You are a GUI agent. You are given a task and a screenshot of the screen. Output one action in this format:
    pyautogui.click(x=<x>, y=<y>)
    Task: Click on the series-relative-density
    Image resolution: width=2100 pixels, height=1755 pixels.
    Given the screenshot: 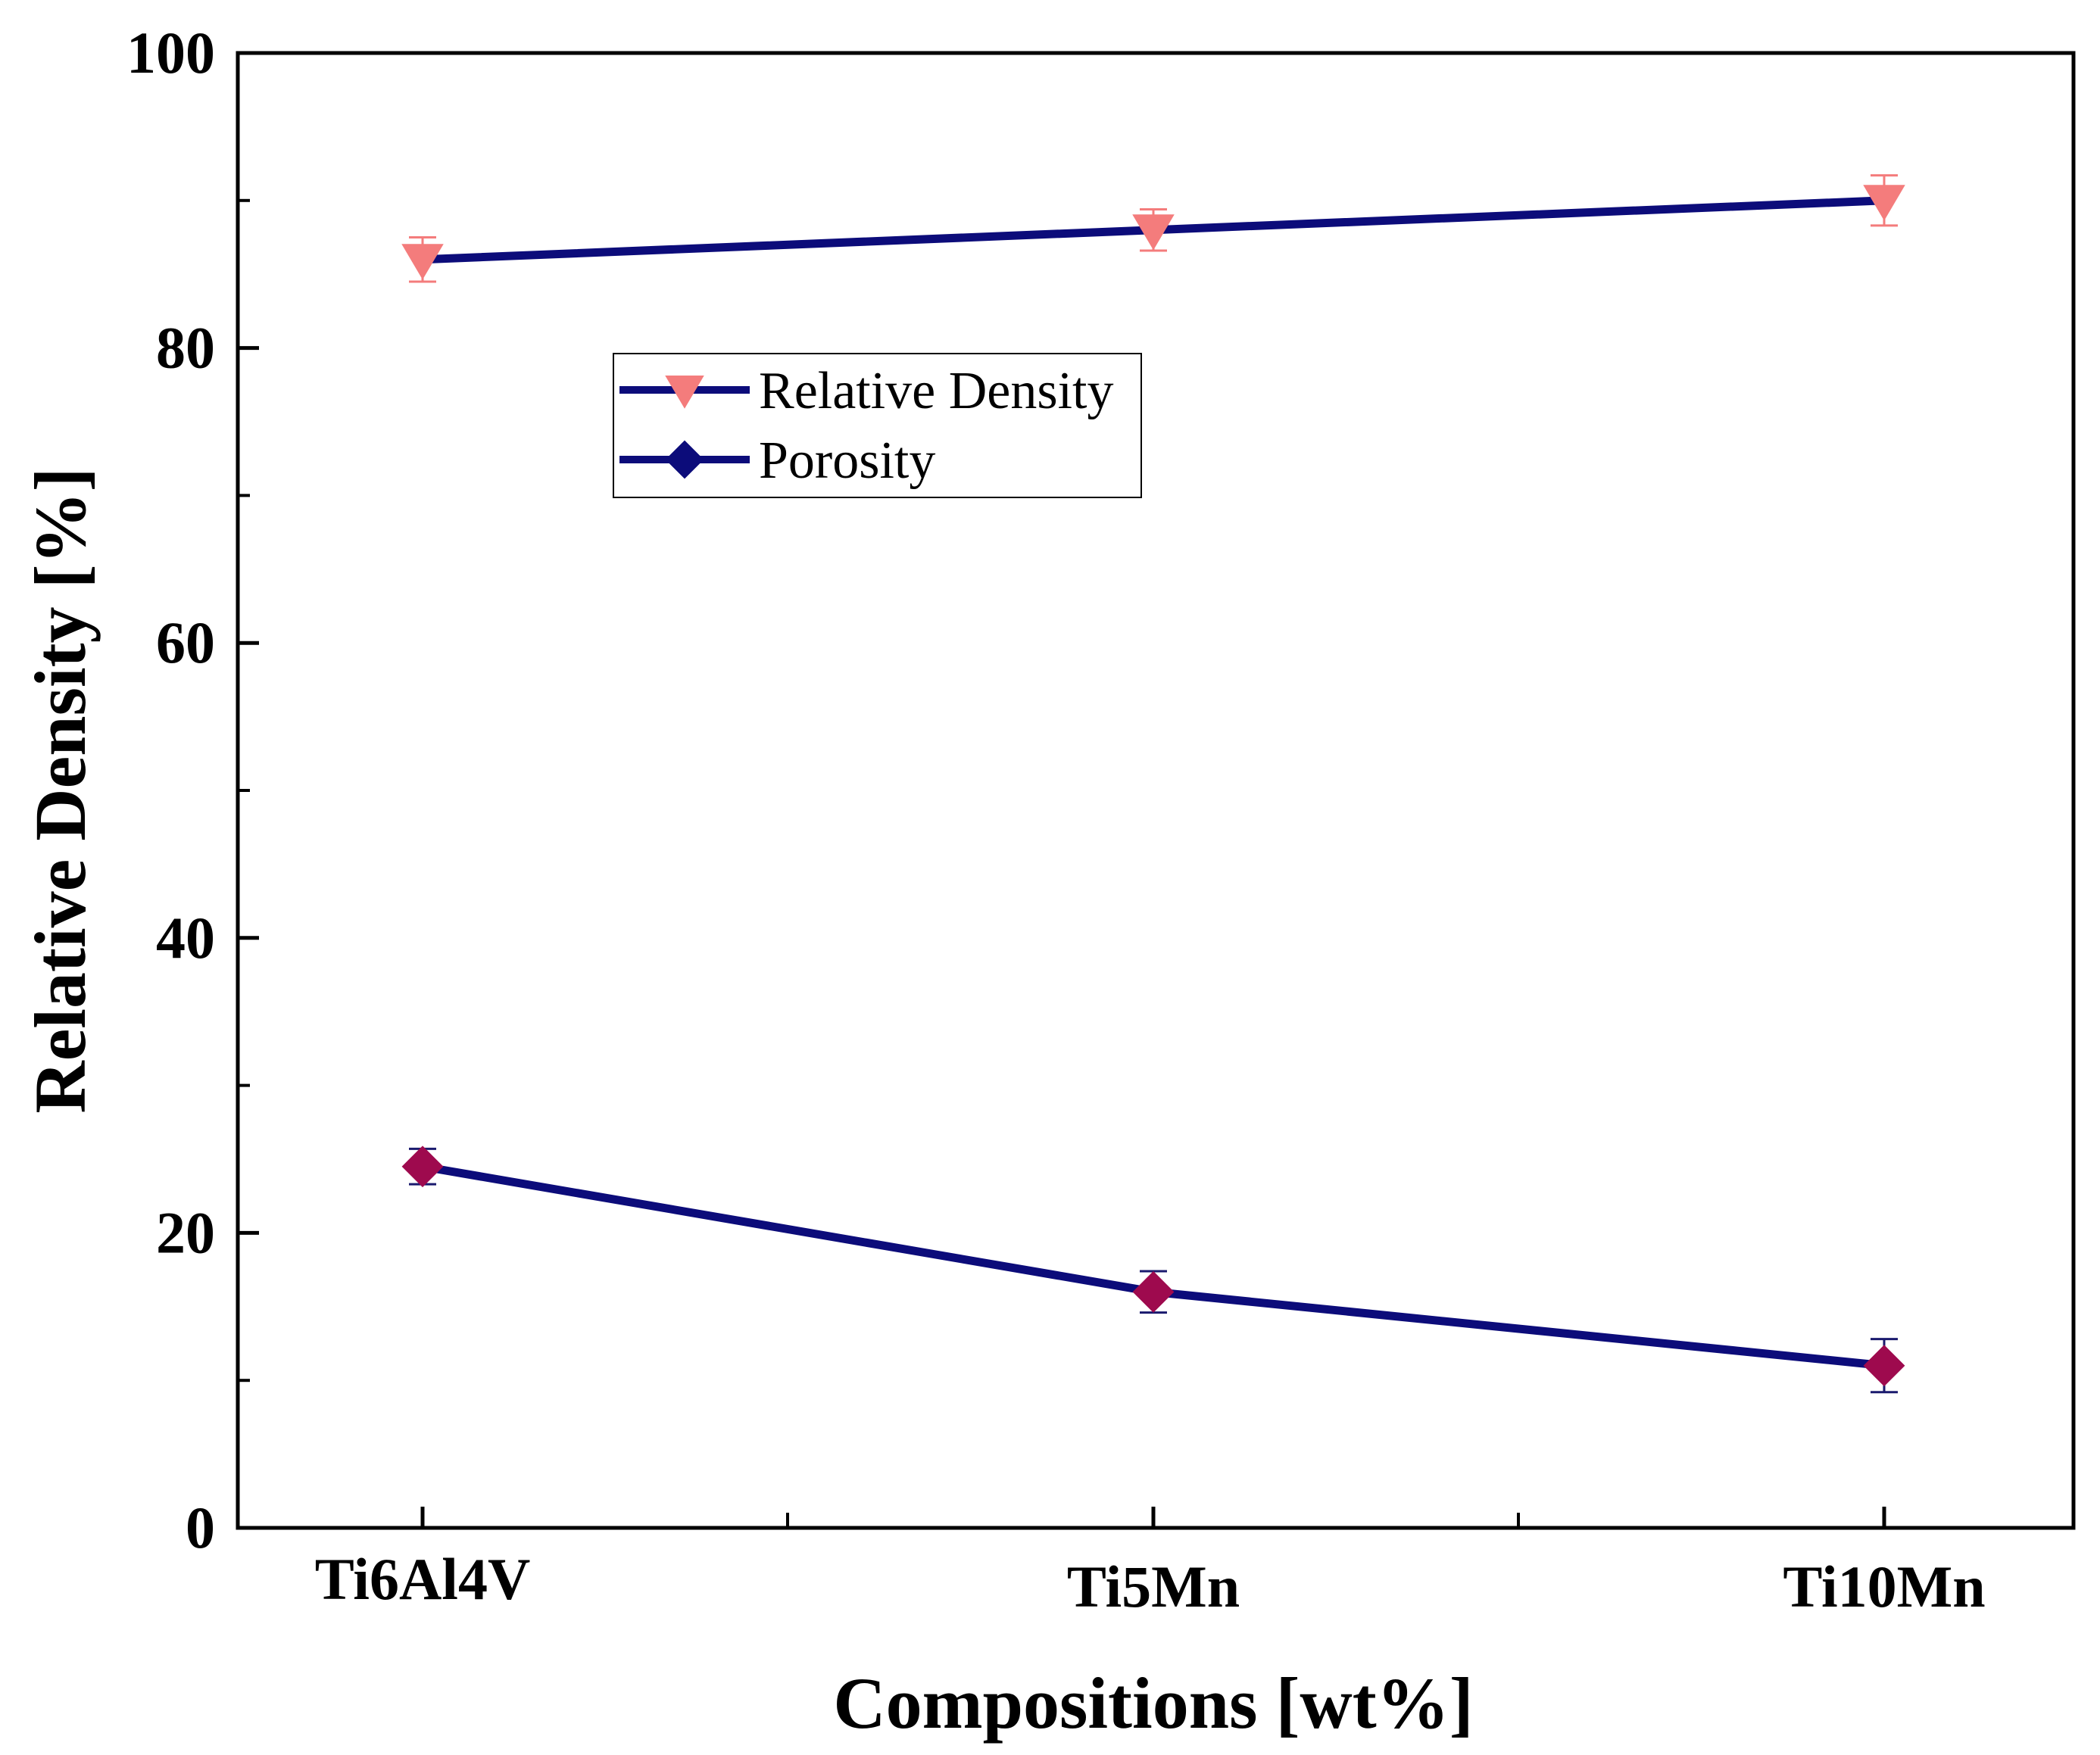 What is the action you would take?
    pyautogui.click(x=1153, y=229)
    